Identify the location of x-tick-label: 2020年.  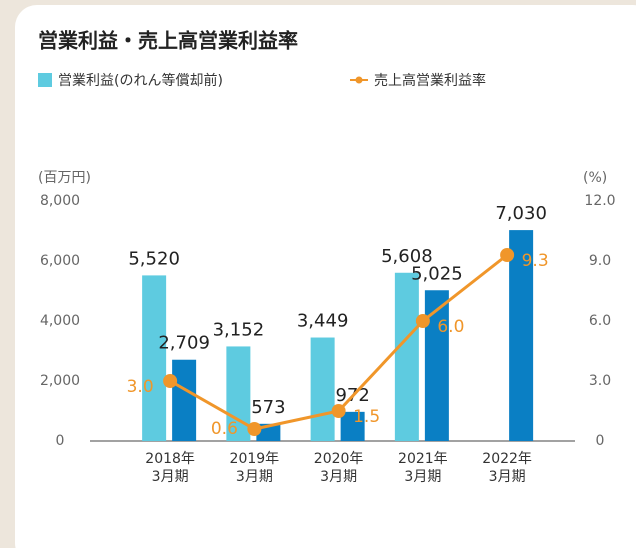
(339, 459).